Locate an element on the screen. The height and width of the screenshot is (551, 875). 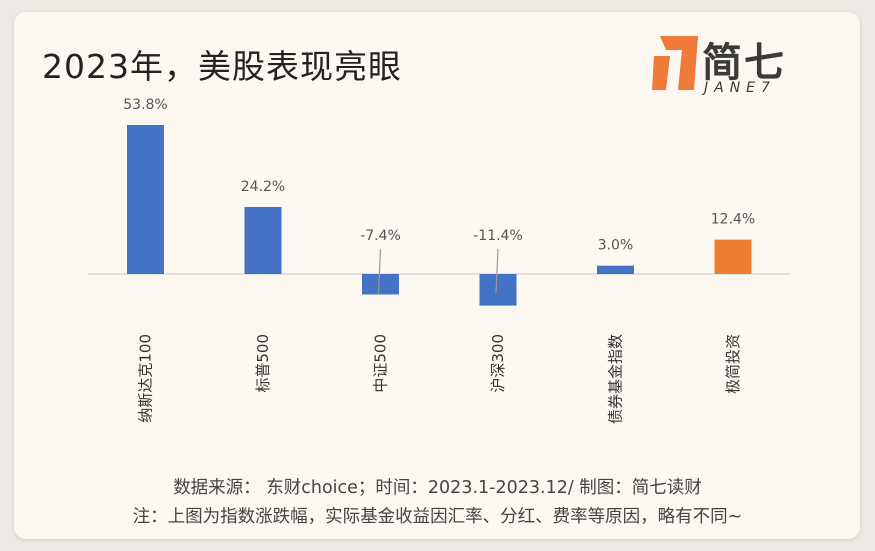
category-label-4: 沪深300 is located at coordinates (498, 363).